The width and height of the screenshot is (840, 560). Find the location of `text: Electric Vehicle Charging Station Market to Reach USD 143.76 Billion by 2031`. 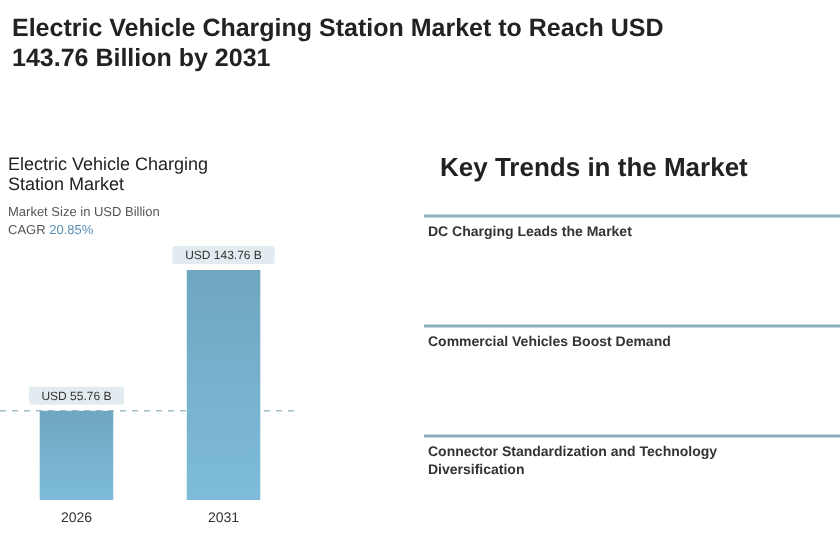

text: Electric Vehicle Charging Station Market to Reach USD 143.76 Billion by 2031 is located at coordinates (338, 43).